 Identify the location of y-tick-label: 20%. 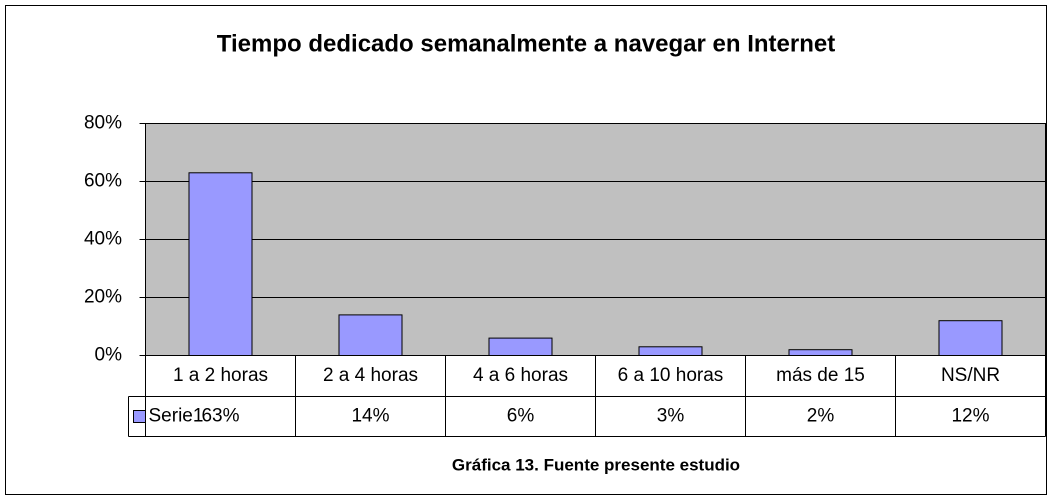
(103, 297).